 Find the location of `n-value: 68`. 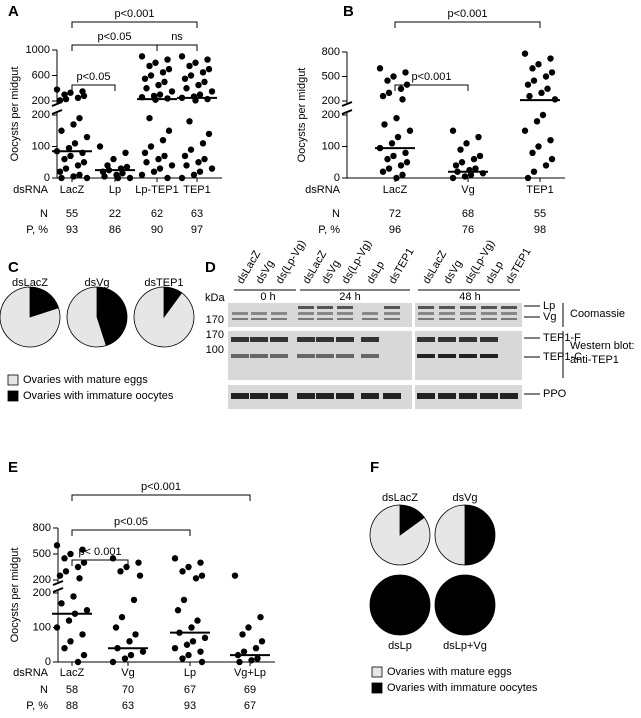

n-value: 68 is located at coordinates (468, 214).